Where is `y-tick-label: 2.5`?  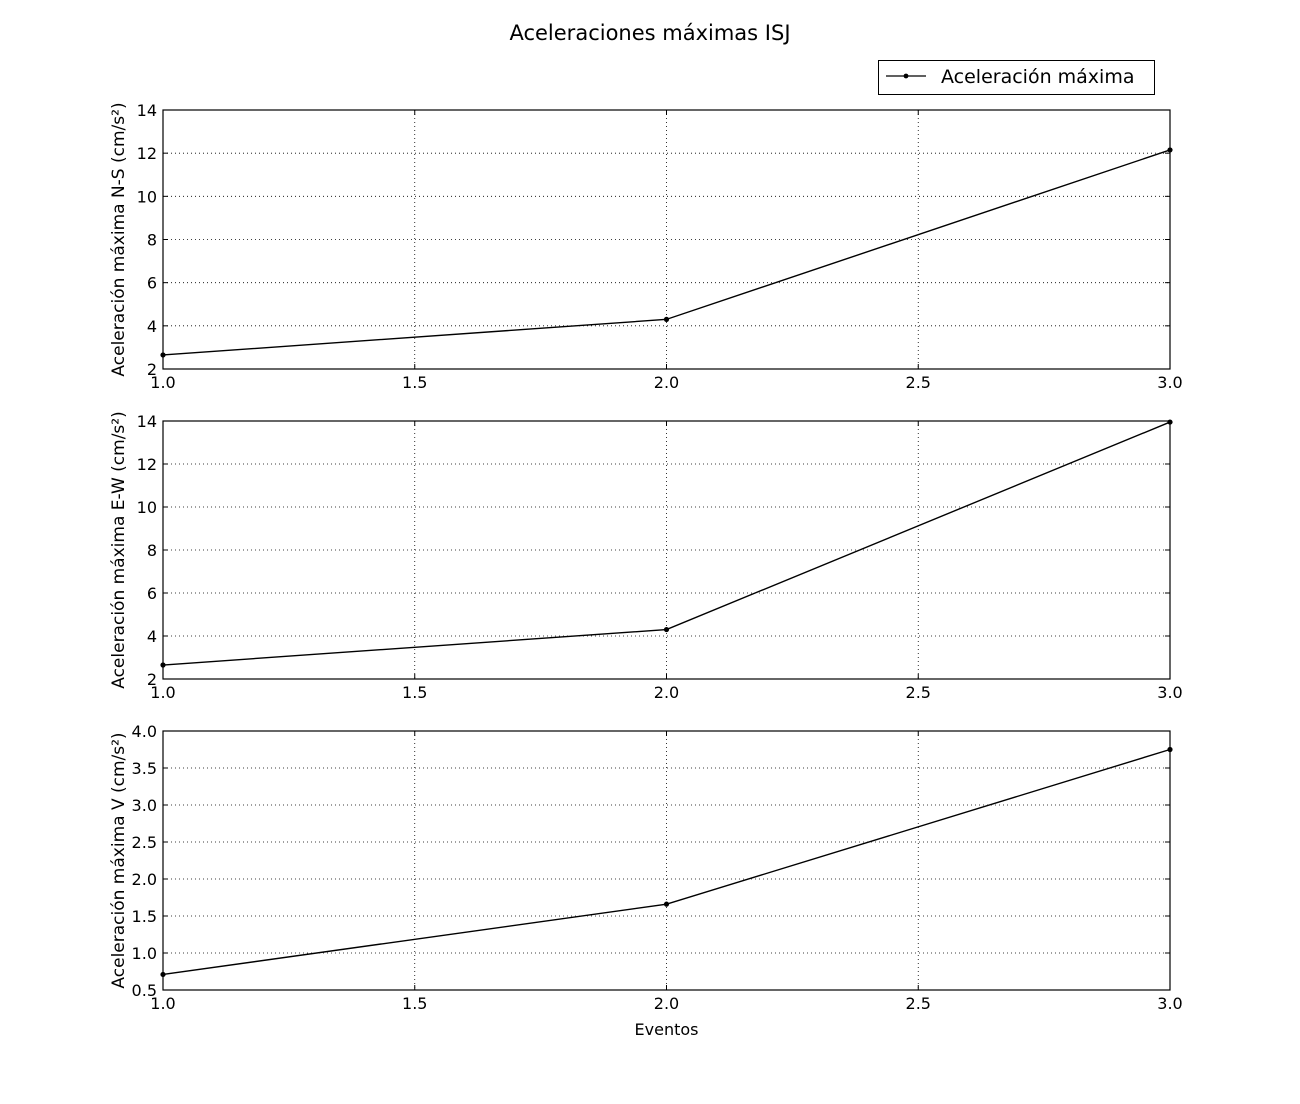
y-tick-label: 2.5 is located at coordinates (144, 842).